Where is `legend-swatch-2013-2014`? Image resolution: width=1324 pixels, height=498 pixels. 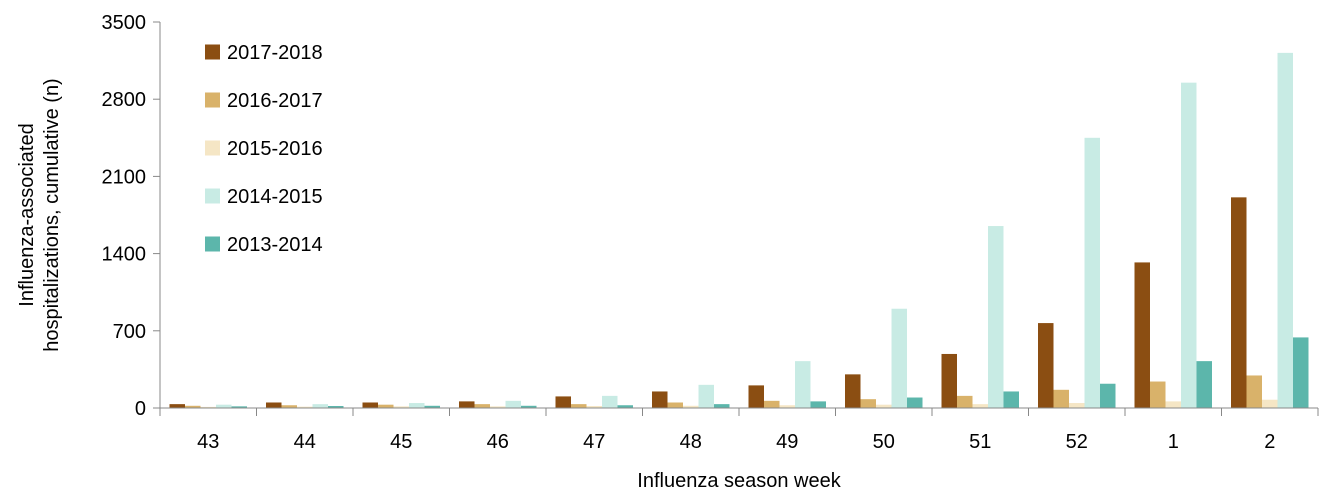
legend-swatch-2013-2014 is located at coordinates (212, 244).